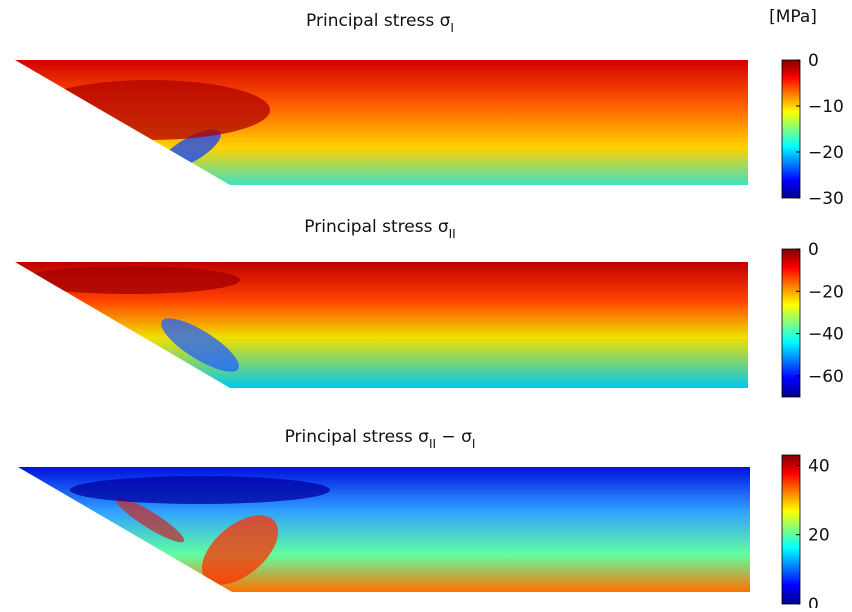 Image resolution: width=852 pixels, height=612 pixels. I want to click on colorbar-tick-label: −60, so click(826, 377).